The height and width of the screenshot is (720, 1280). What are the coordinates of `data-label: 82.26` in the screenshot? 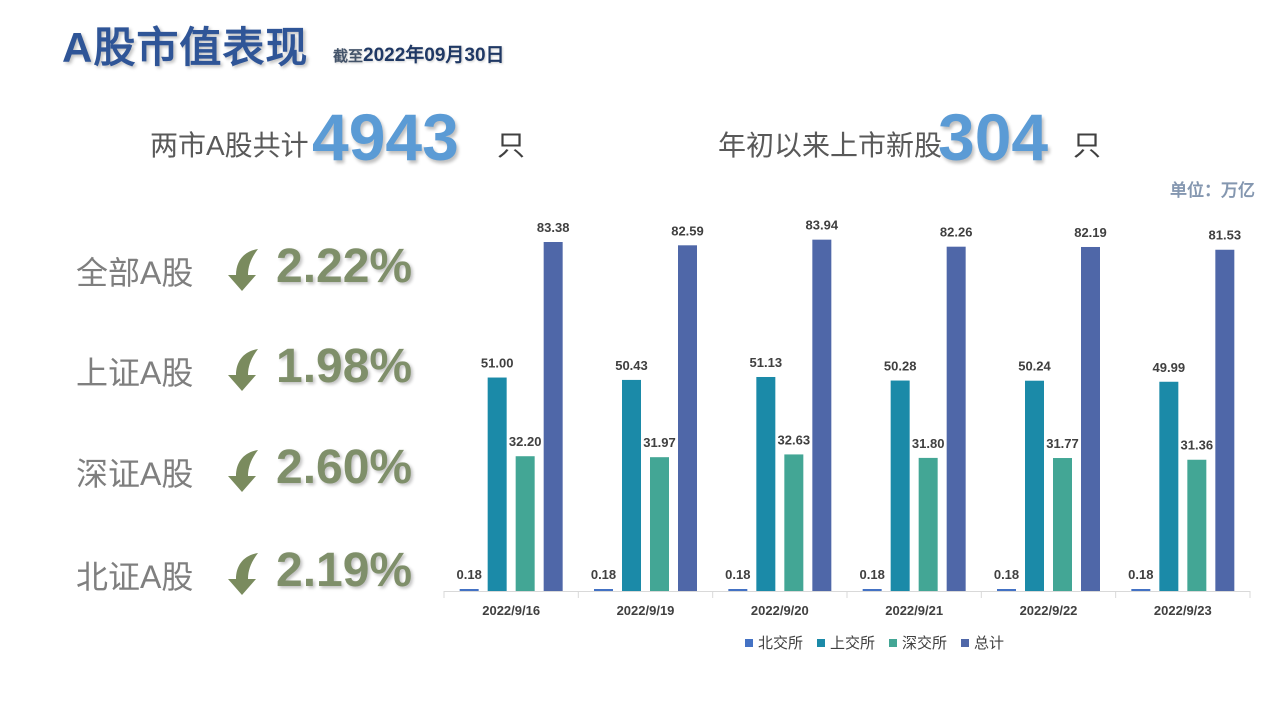 It's located at (956, 232).